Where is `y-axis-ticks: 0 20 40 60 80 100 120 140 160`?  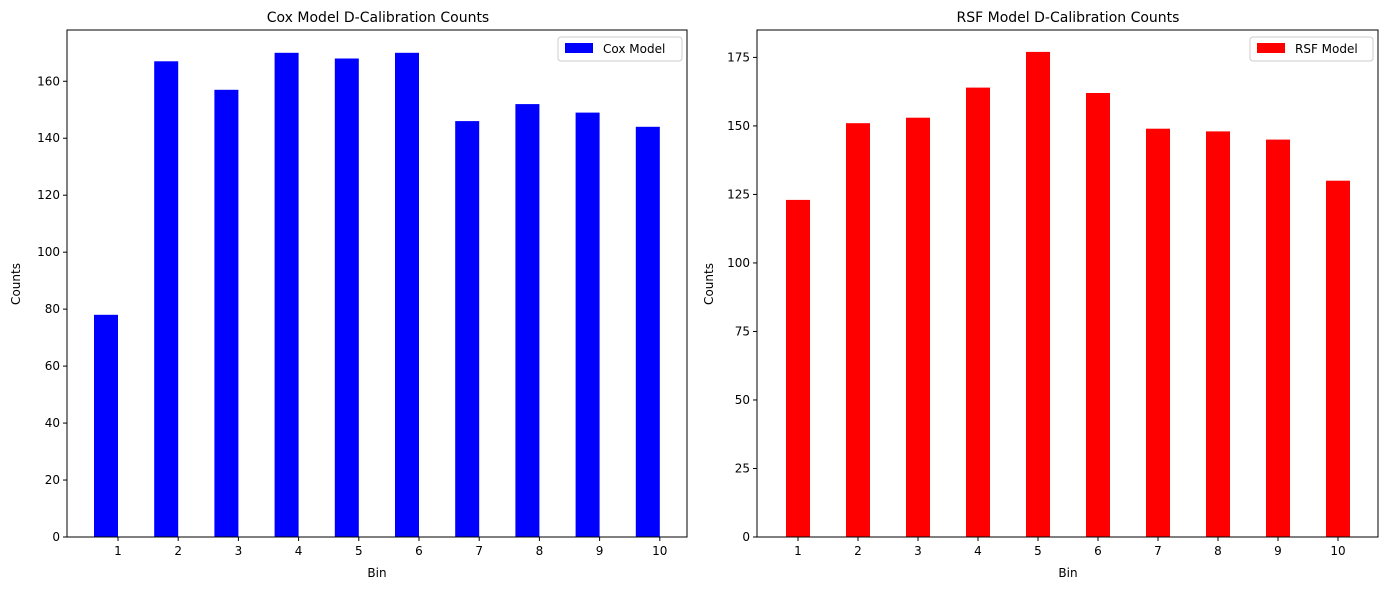
y-axis-ticks: 0 20 40 60 80 100 120 140 160 is located at coordinates (52, 309).